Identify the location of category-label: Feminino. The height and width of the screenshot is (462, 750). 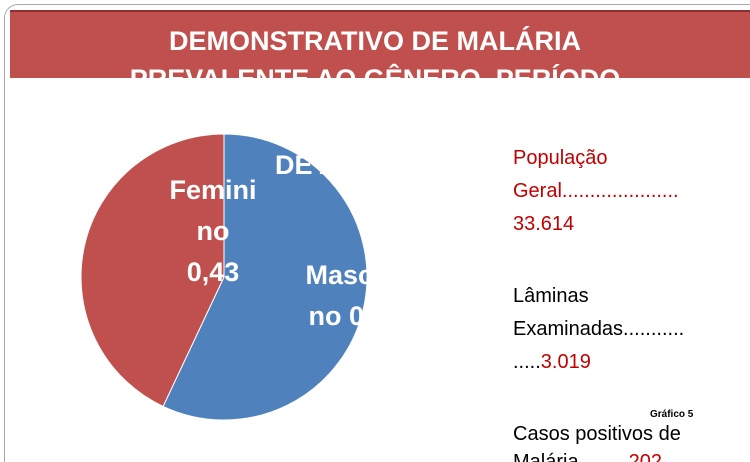
(213, 210).